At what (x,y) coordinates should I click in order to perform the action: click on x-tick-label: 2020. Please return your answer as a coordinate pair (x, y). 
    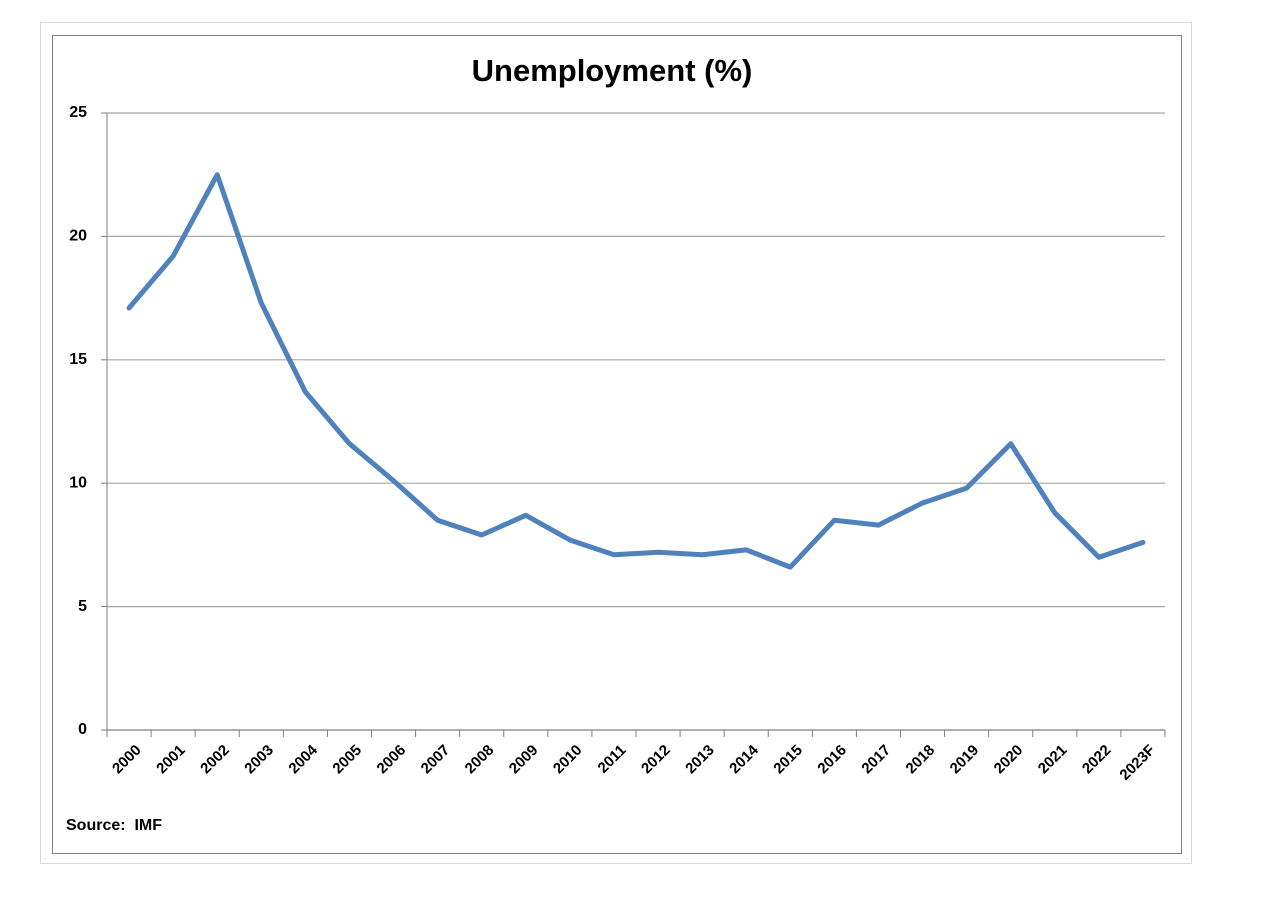
    Looking at the image, I should click on (1009, 760).